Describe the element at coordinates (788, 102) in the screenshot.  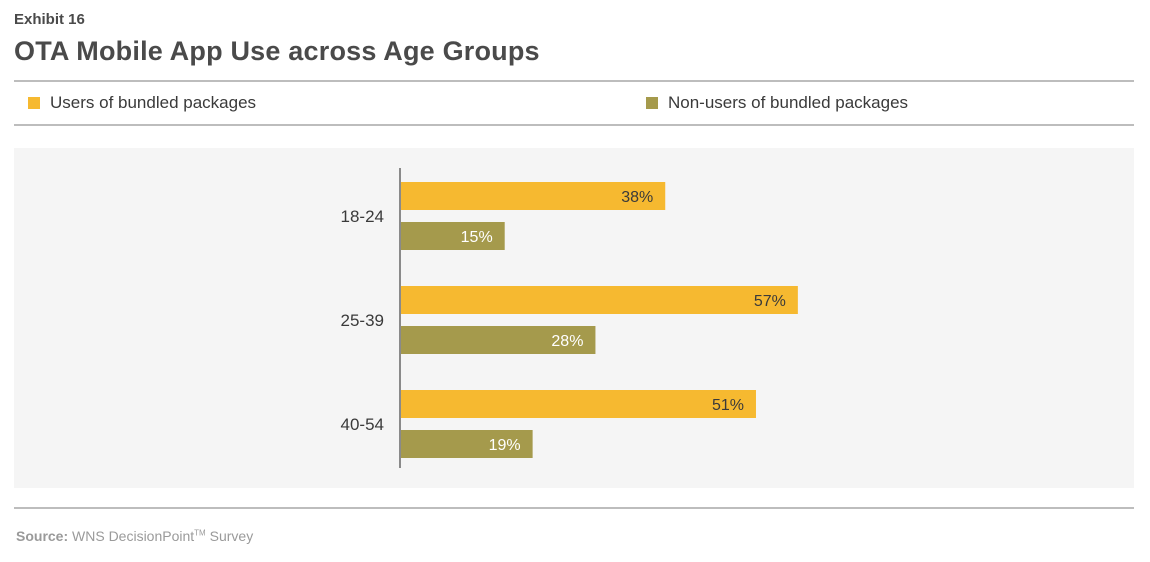
I see `legend-label-nonusers: Non-users of bundled packages` at that location.